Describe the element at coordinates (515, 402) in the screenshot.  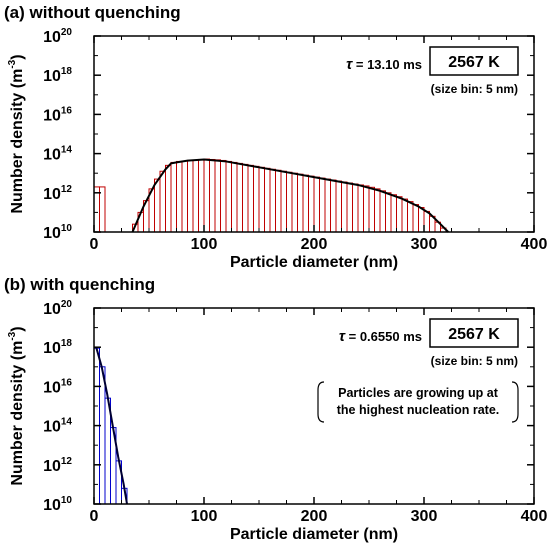
I see `note-bracket-right` at that location.